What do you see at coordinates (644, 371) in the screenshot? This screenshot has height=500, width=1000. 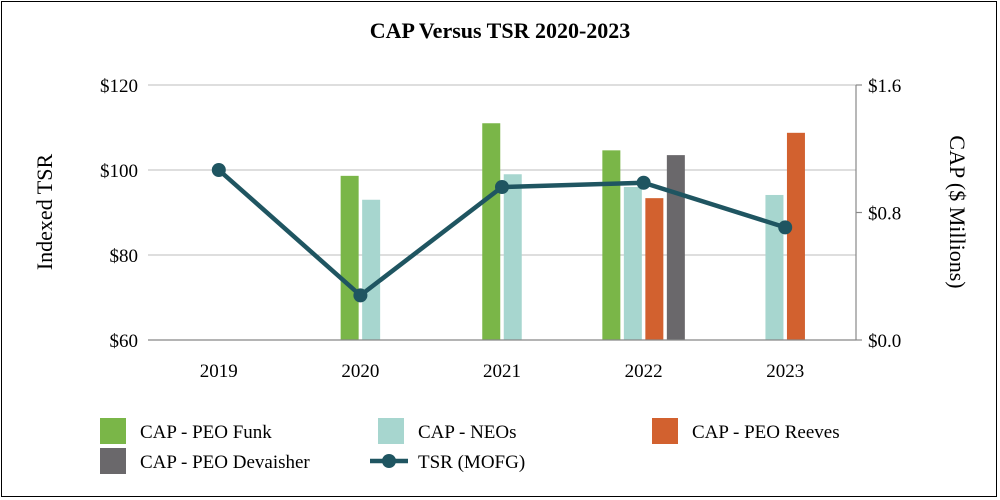 I see `x-tick-label: 2022` at bounding box center [644, 371].